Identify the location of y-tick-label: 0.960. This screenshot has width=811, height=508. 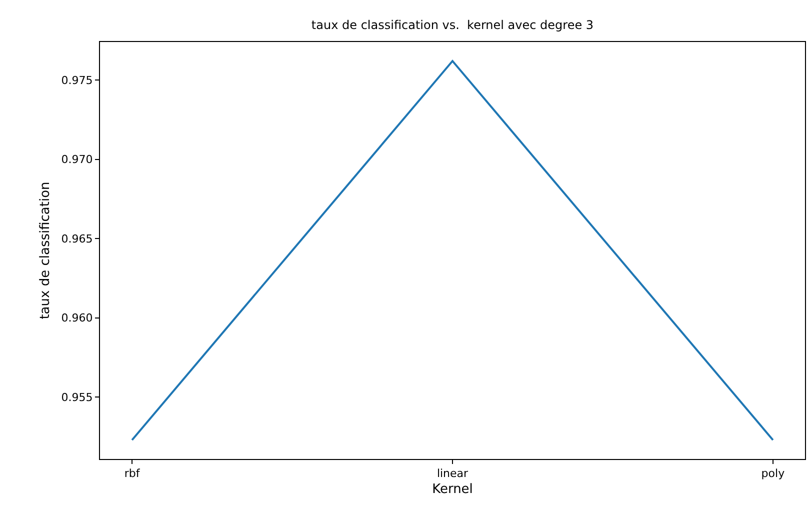
(77, 318).